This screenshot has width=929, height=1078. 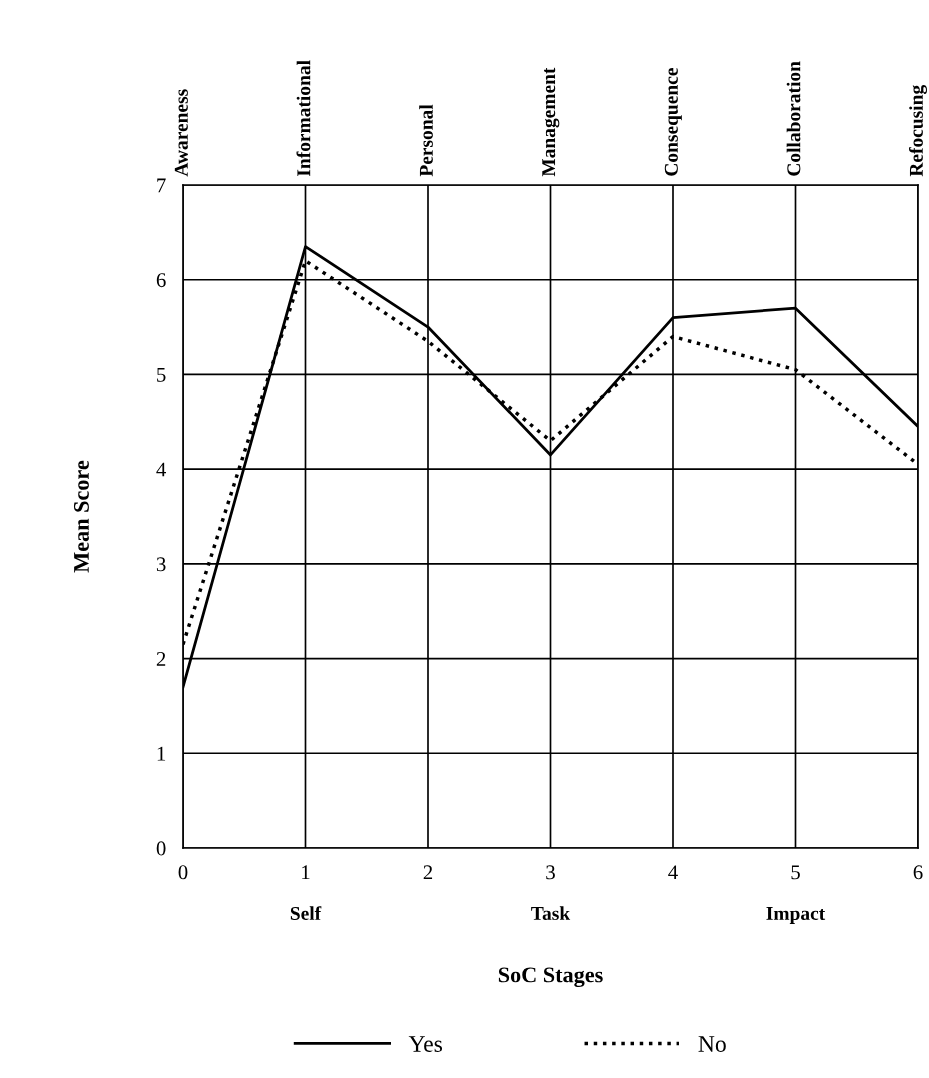 What do you see at coordinates (161, 375) in the screenshot?
I see `y-tick-label: 5` at bounding box center [161, 375].